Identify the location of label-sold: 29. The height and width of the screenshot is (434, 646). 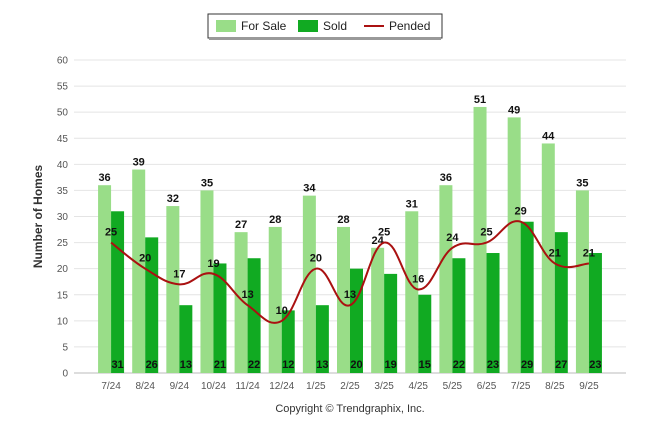
(527, 365).